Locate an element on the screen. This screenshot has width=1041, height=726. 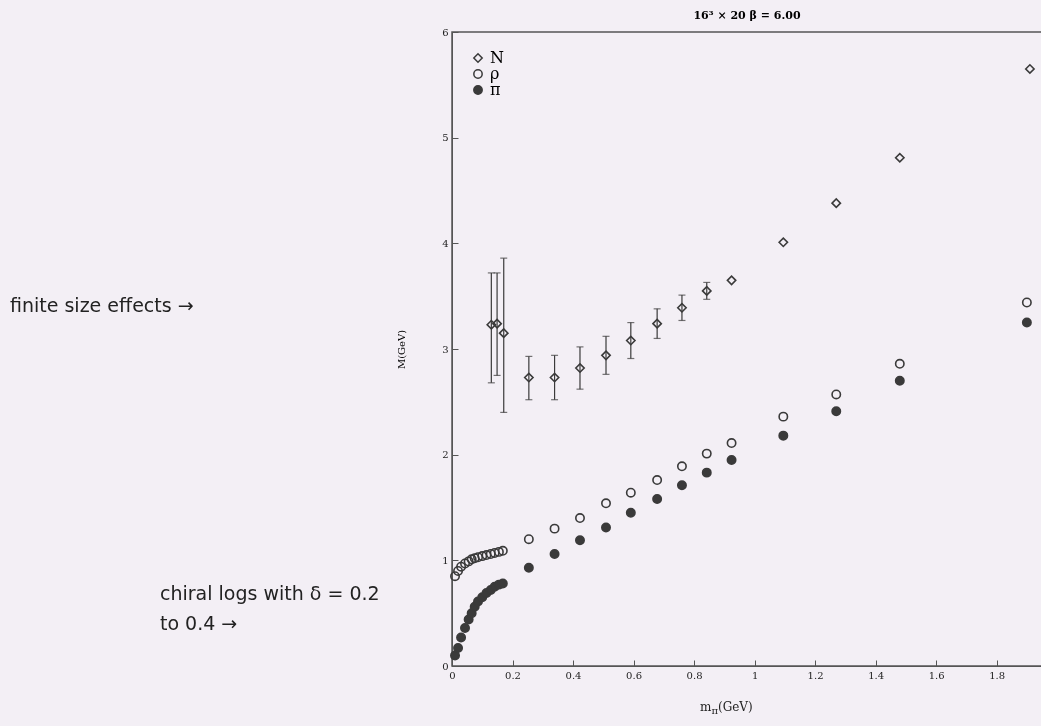
x-tick-label: 1.4 is located at coordinates (876, 675).